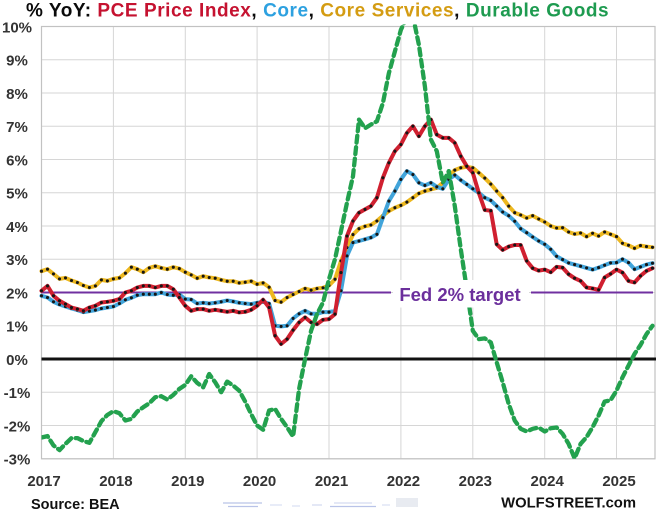 The height and width of the screenshot is (518, 656). I want to click on svg-text: 6%, so click(17, 160).